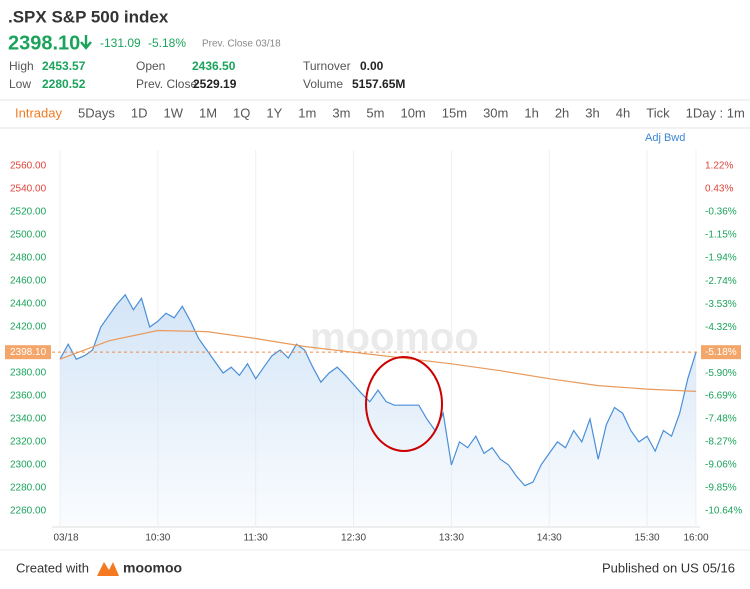  I want to click on tab: 1W, so click(173, 112).